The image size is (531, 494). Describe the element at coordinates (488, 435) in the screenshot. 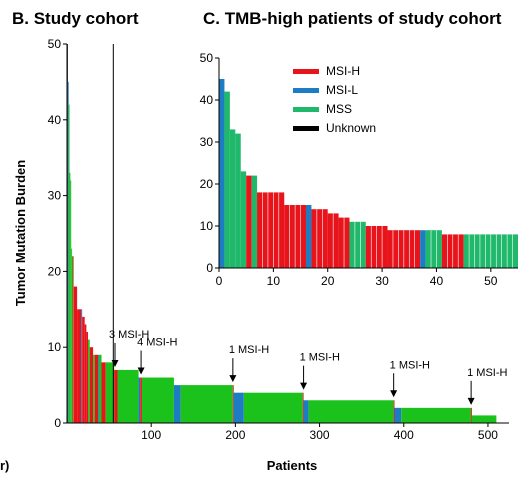

I see `x-tick-label: 500` at that location.